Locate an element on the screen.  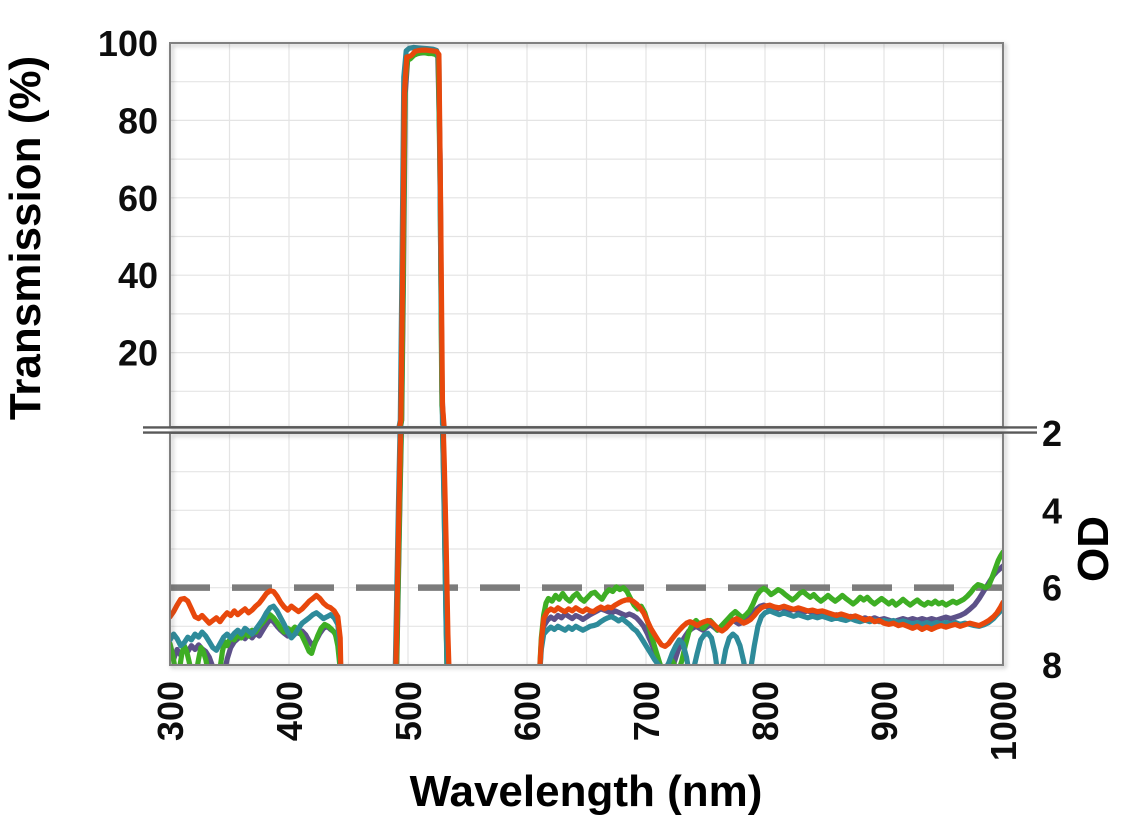
od-tick-label: 6 is located at coordinates (1052, 588).